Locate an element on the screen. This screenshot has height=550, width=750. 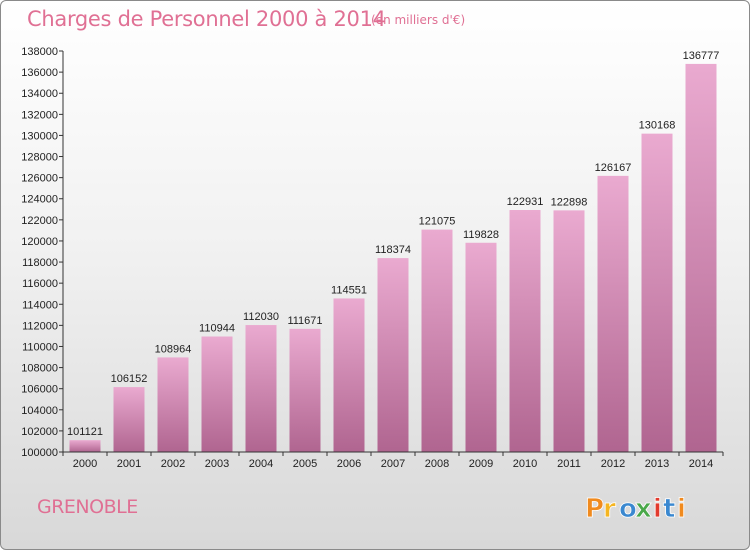
bar-2002 is located at coordinates (173, 404).